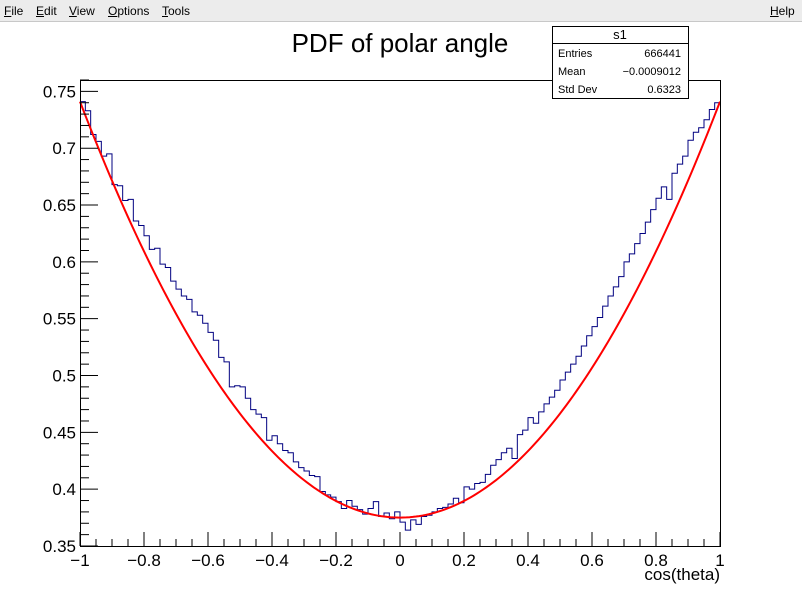 The width and height of the screenshot is (802, 599). What do you see at coordinates (272, 560) in the screenshot?
I see `x-tick-label: −0.4` at bounding box center [272, 560].